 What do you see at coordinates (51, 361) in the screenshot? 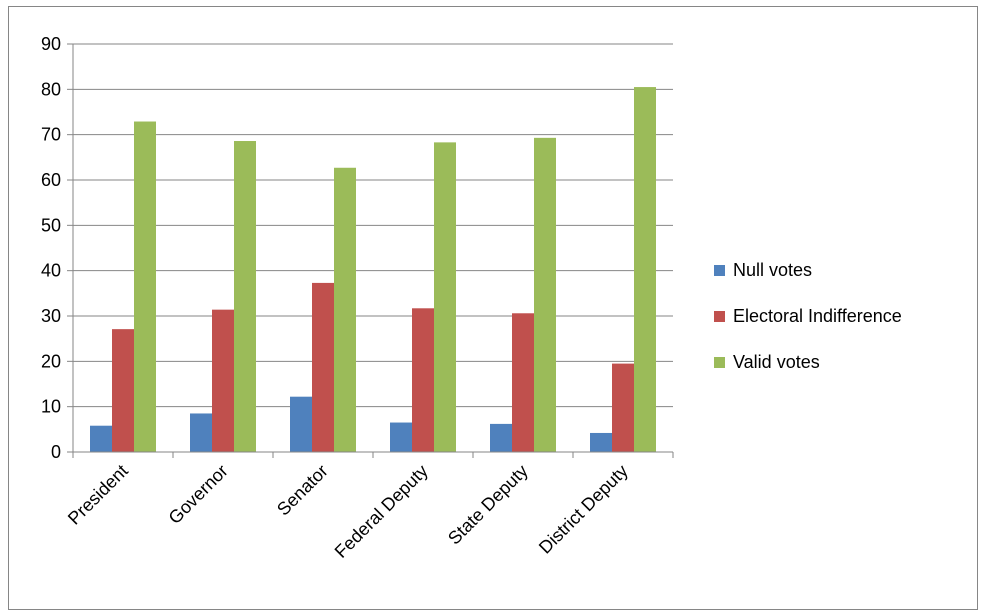
I see `y-tick-label: 20` at bounding box center [51, 361].